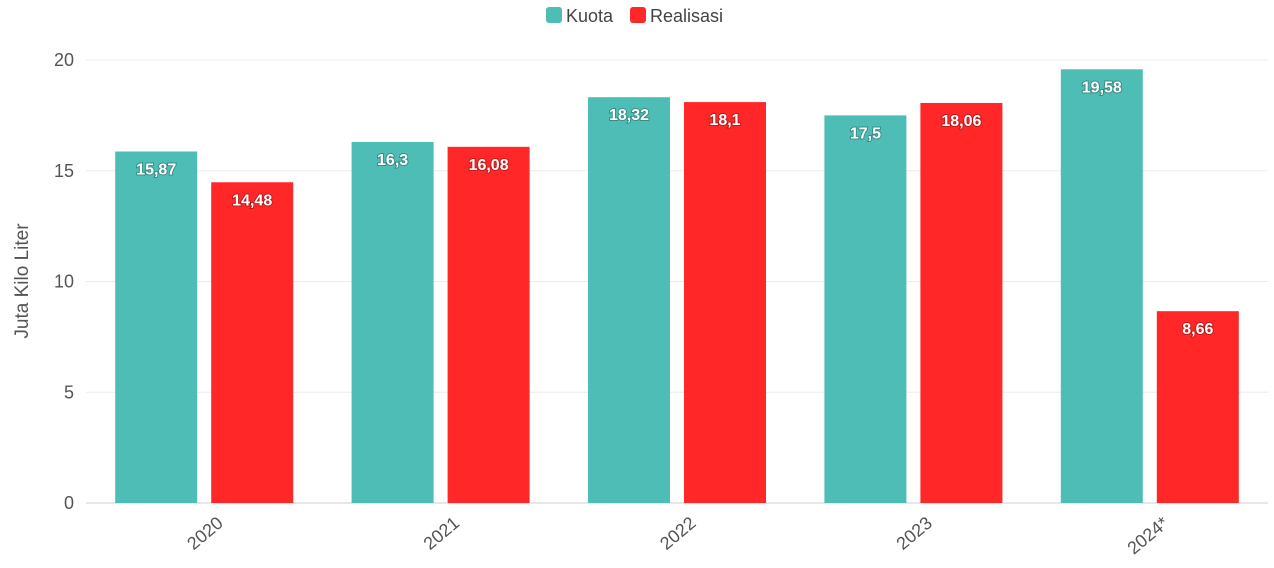 This screenshot has width=1274, height=568. I want to click on data-label: 14,48, so click(252, 200).